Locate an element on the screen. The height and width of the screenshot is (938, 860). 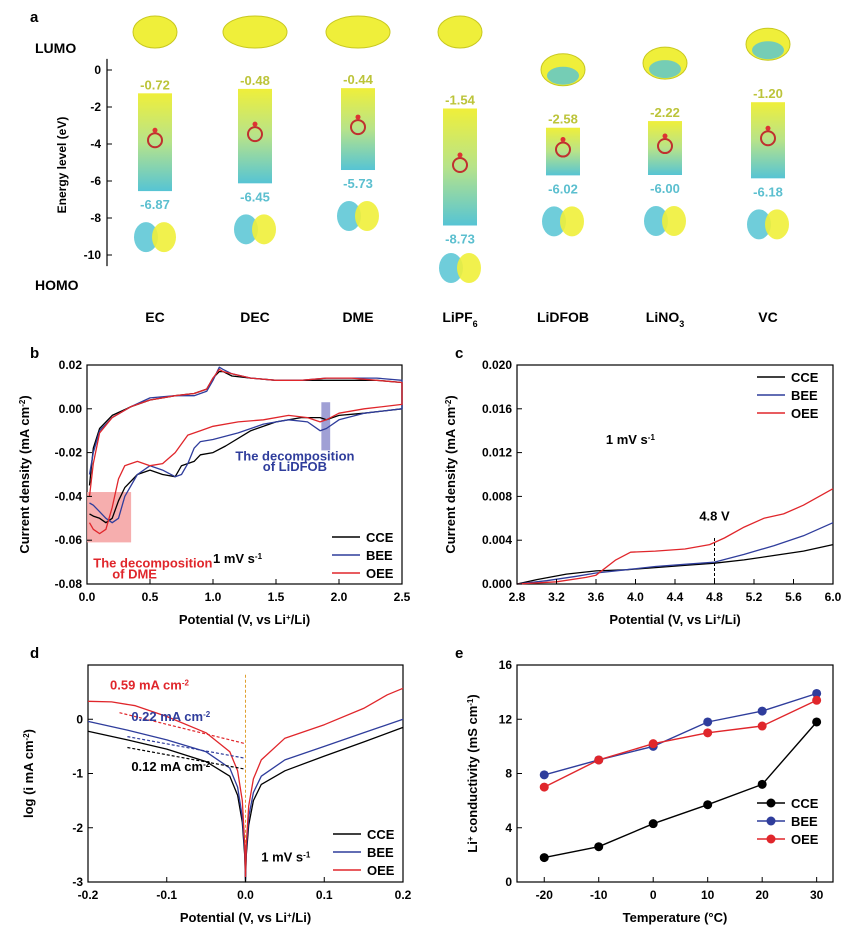
molecule-name: LiNO3 is located at coordinates (665, 319).